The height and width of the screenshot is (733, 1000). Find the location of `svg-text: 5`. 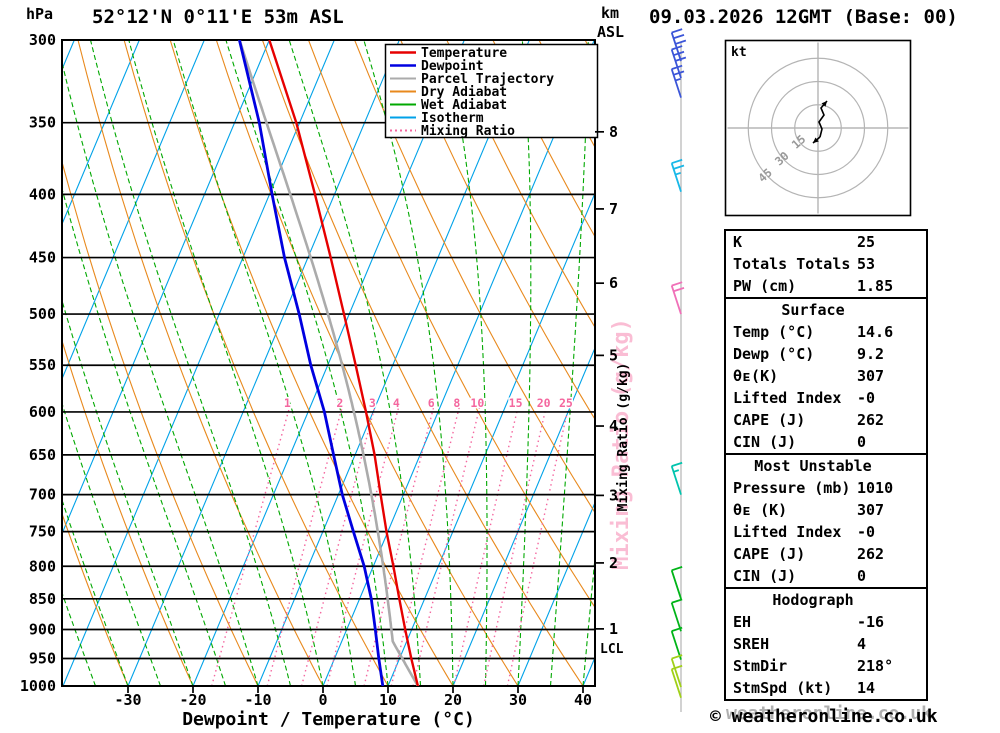

svg-text: 5 is located at coordinates (613, 355).